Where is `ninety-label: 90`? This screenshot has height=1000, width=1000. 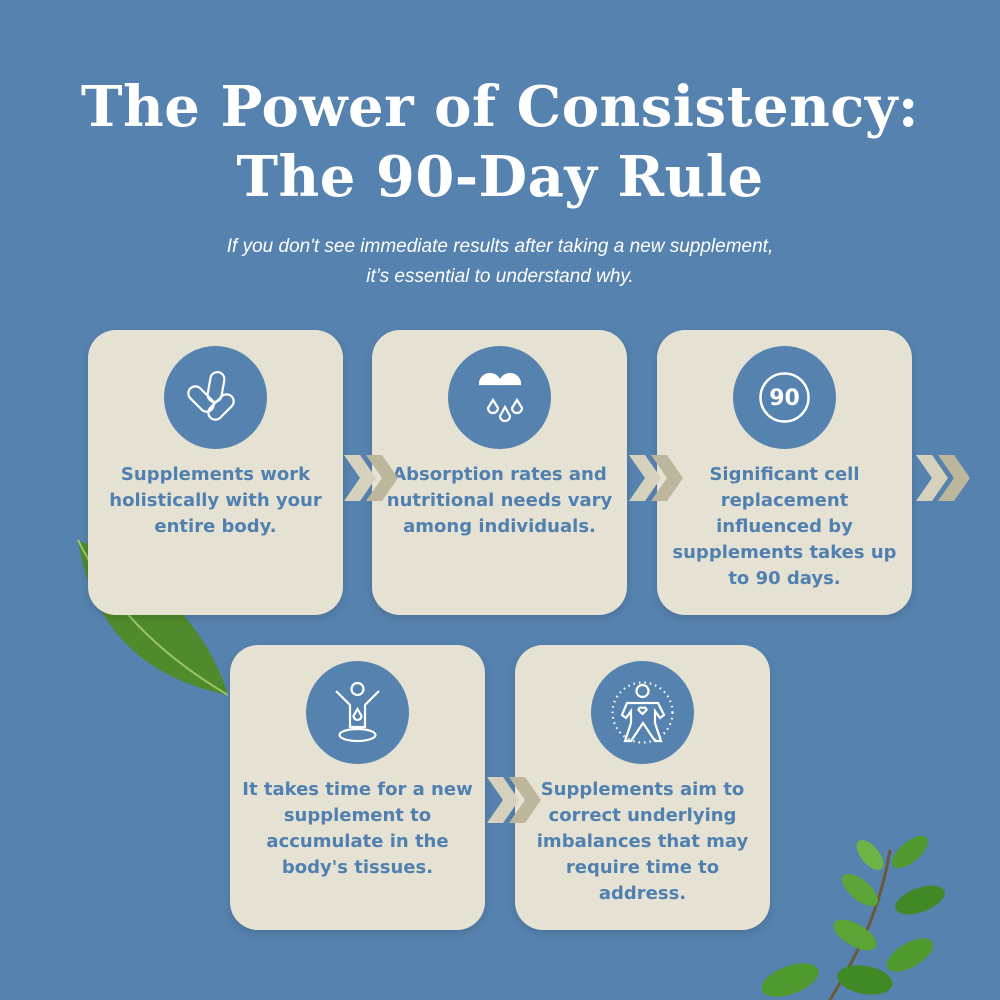
ninety-label: 90 is located at coordinates (784, 398).